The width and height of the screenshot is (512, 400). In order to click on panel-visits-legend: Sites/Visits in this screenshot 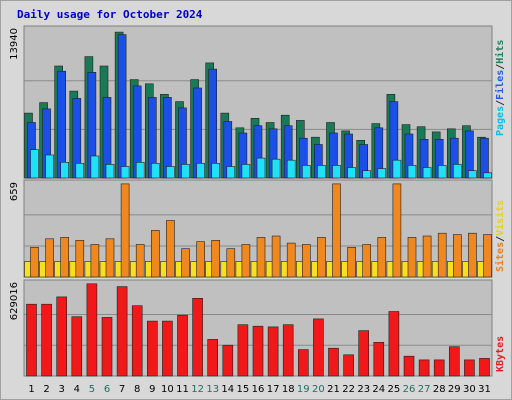, I will do `click(500, 236)`.